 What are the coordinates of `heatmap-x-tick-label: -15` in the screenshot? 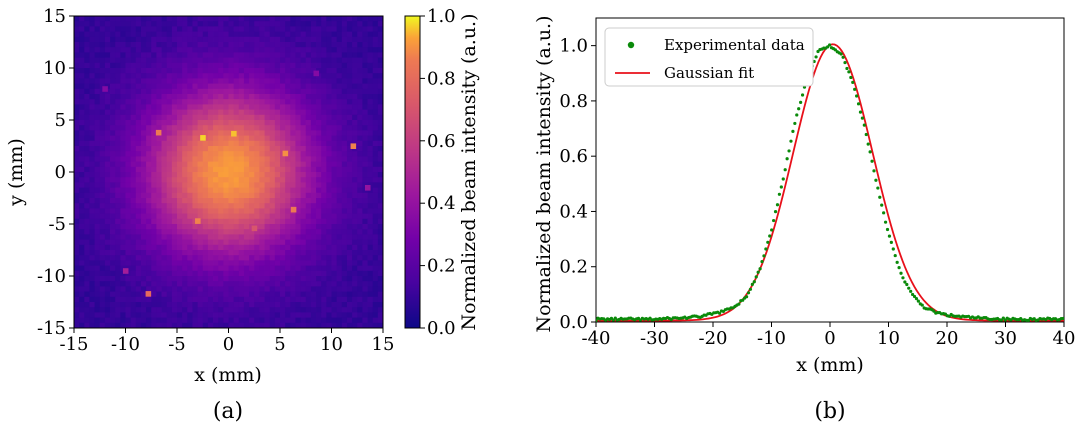 It's located at (74, 344).